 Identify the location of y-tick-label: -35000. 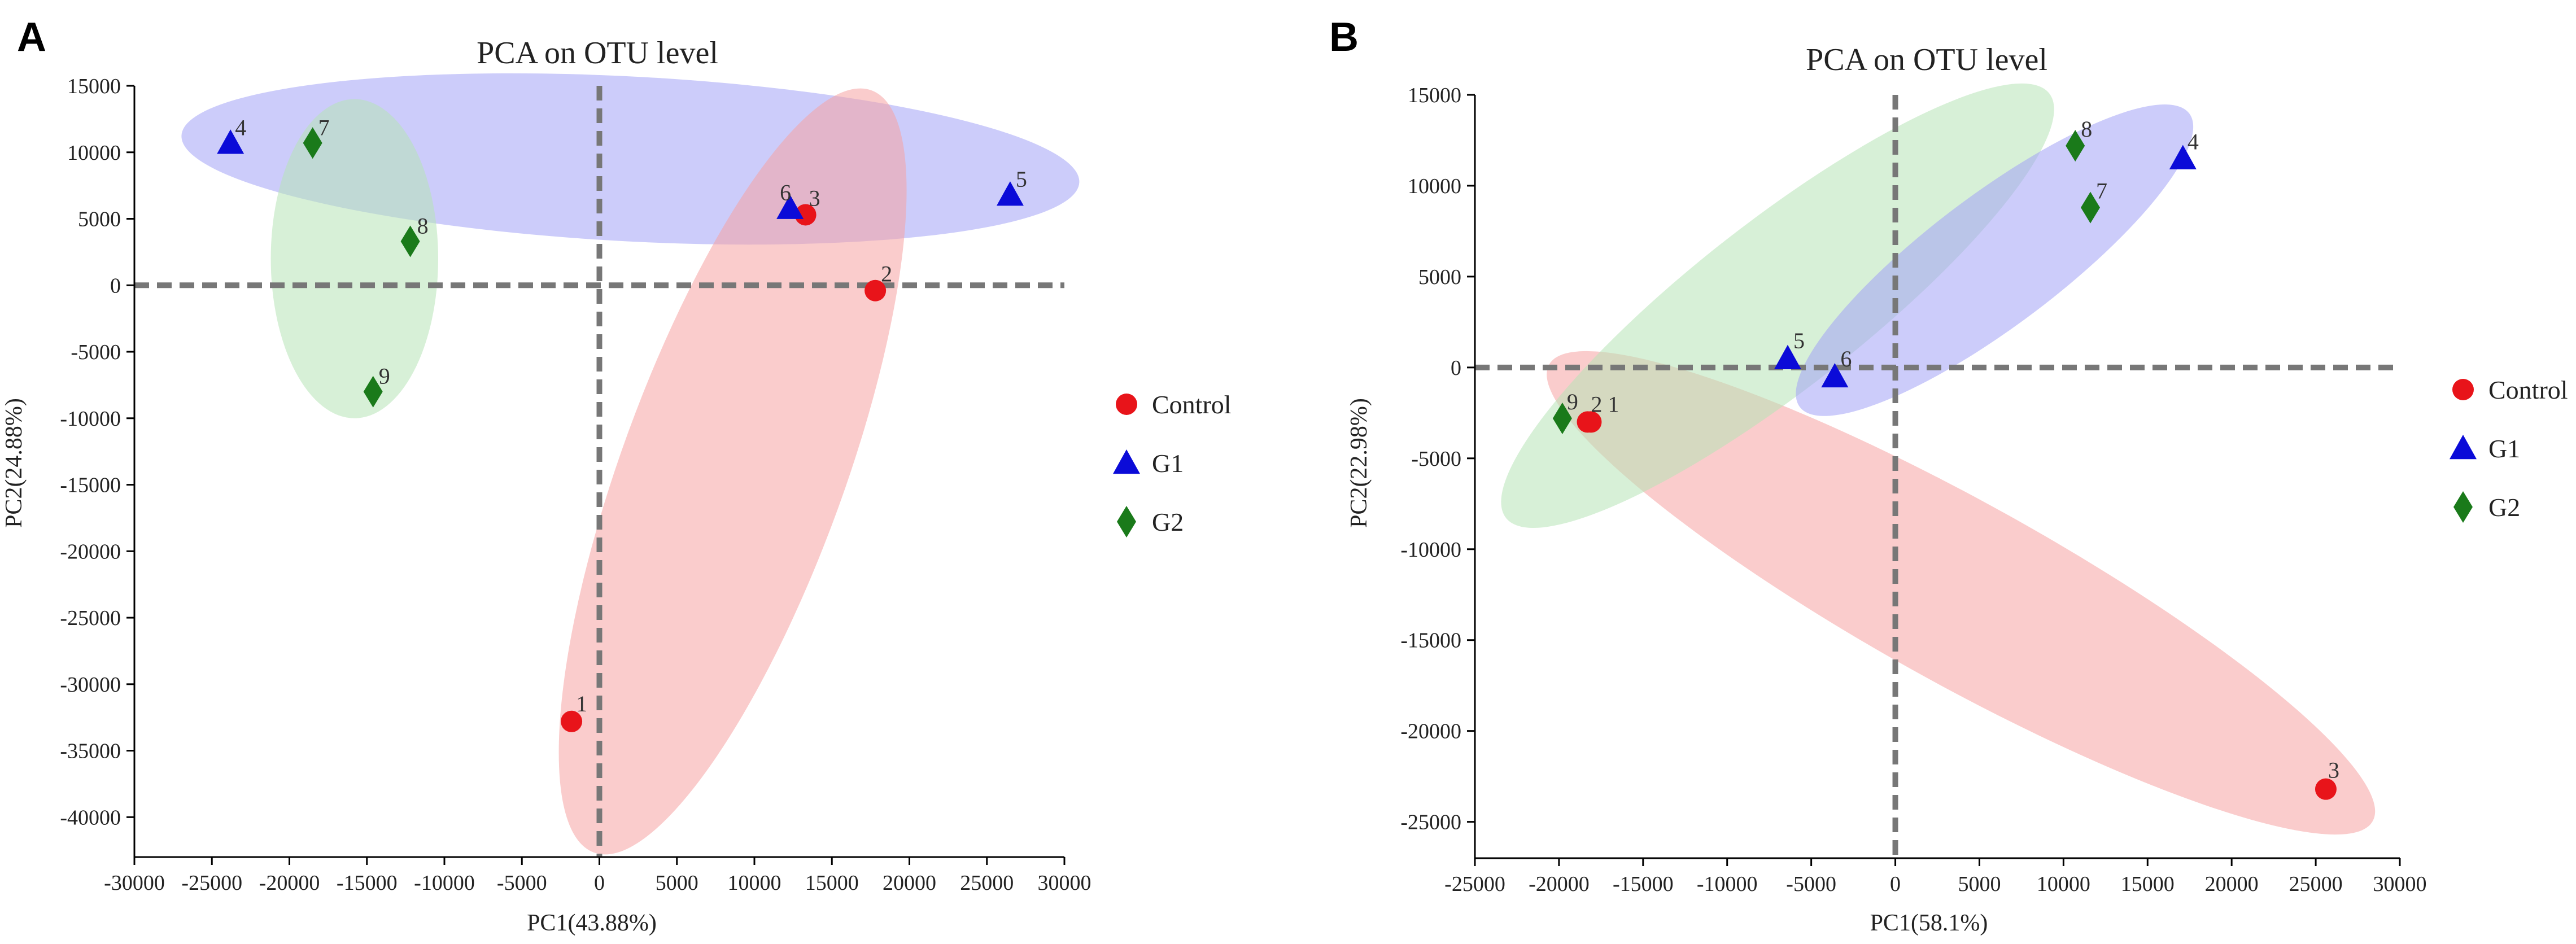
(91, 751).